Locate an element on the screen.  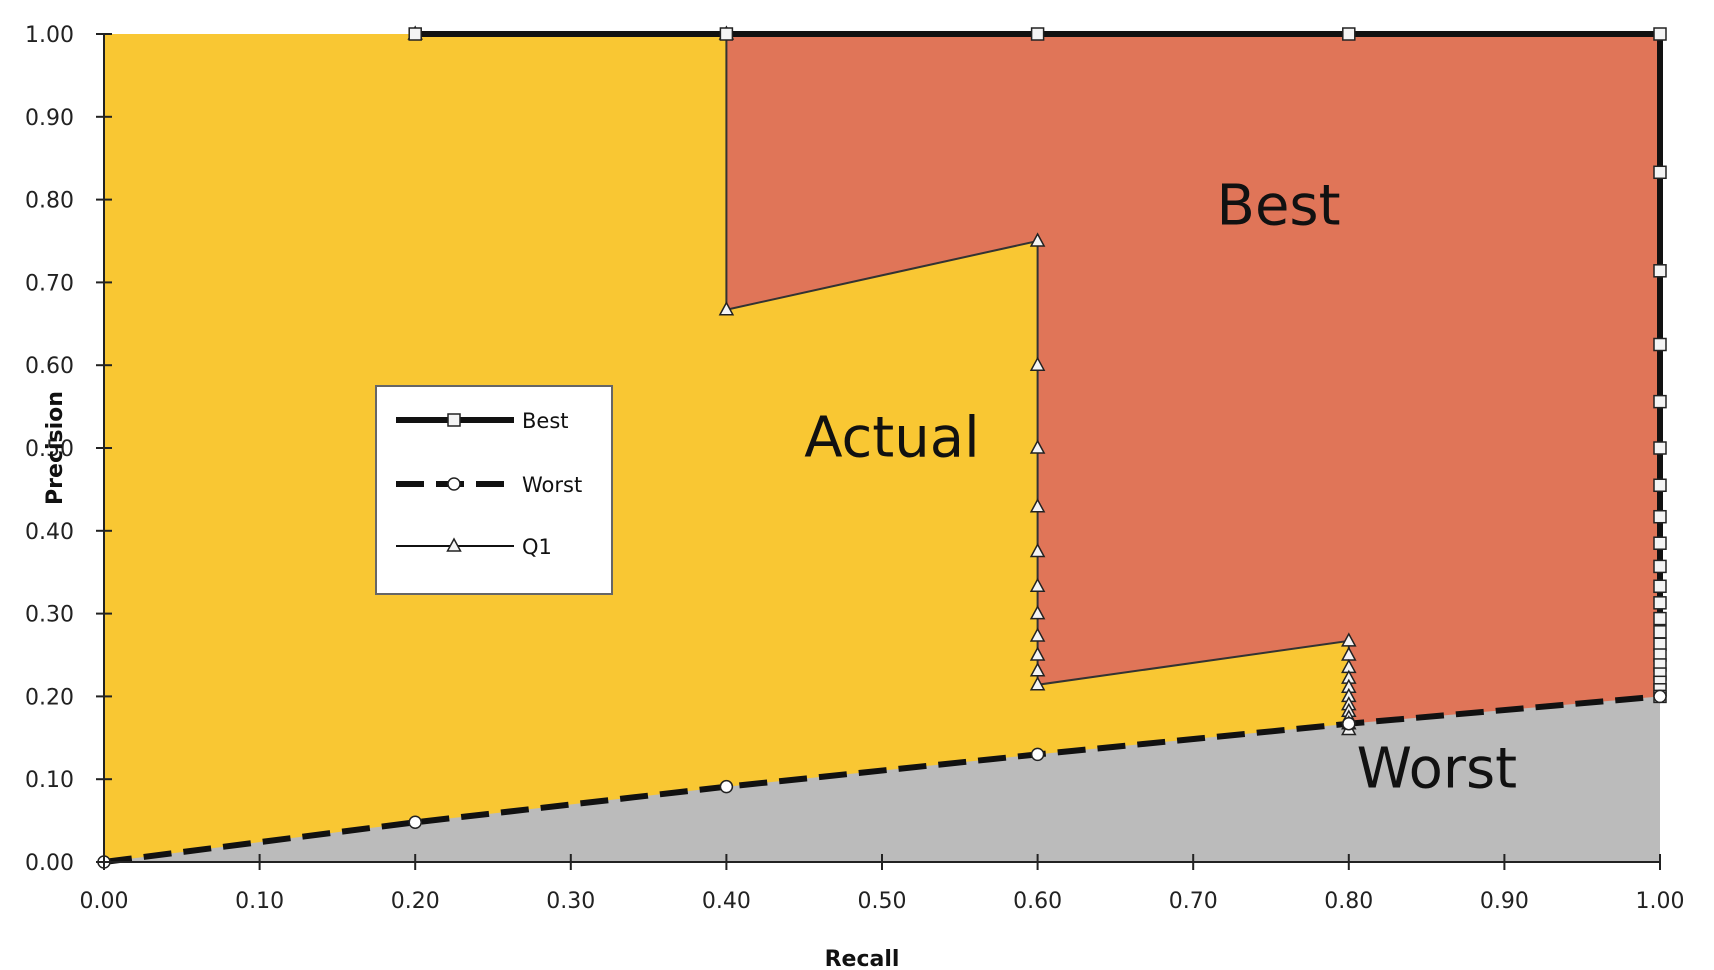
x-tick-label: 0.70 is located at coordinates (1193, 901).